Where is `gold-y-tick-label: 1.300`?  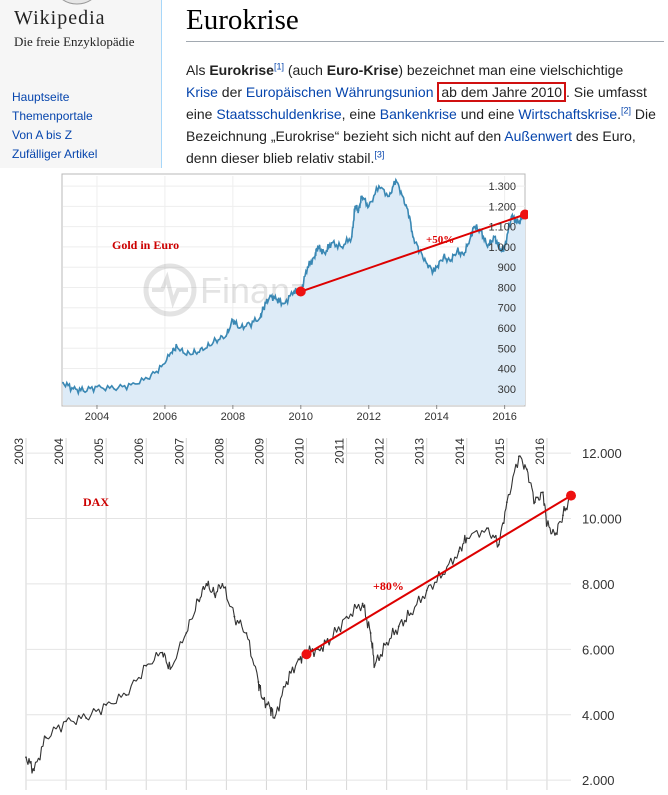
gold-y-tick-label: 1.300 is located at coordinates (502, 187).